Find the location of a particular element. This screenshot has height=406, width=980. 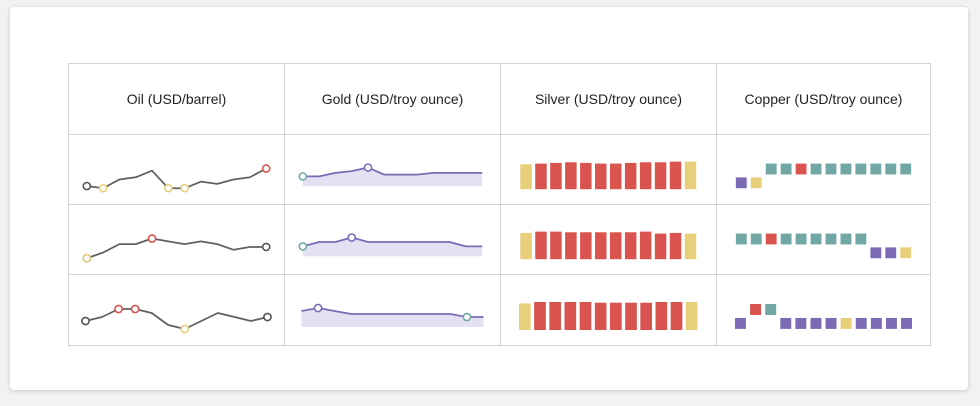

header-silver: Silver (USD/troy ounce) is located at coordinates (609, 99).